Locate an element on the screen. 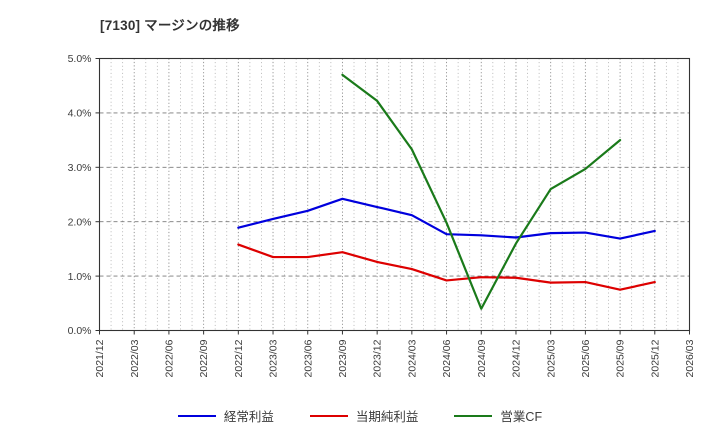  svg-text: 5.0% is located at coordinates (80, 59).